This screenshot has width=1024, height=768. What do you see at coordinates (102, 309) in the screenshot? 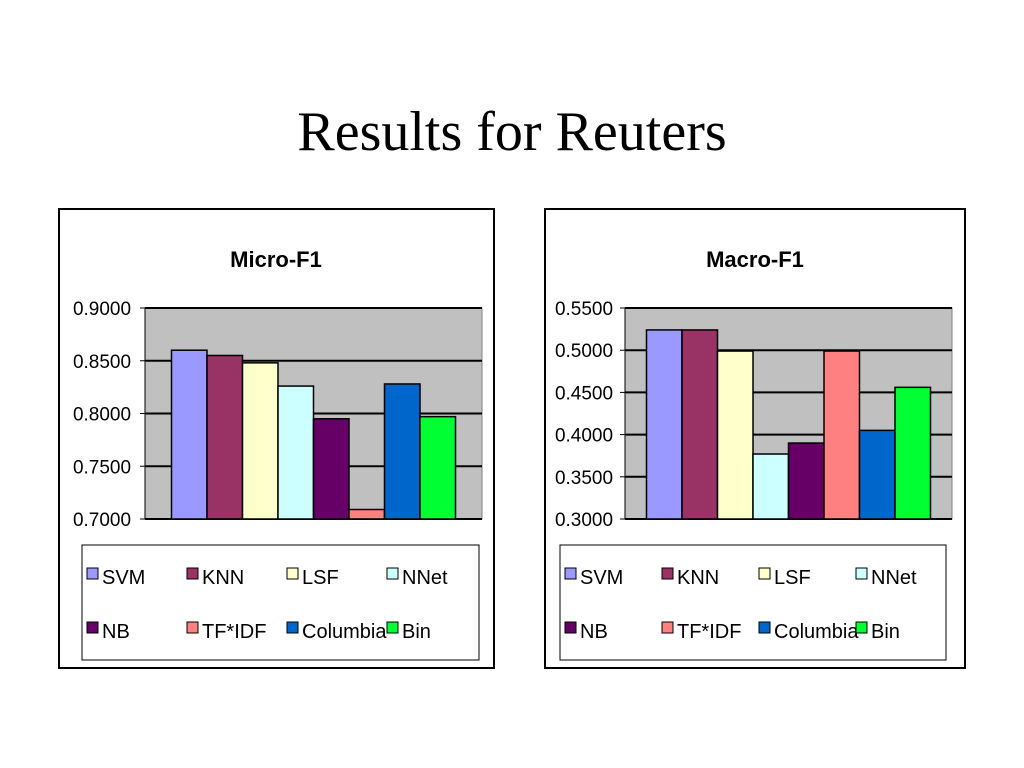
I see `y-tick-label: 0.9000` at bounding box center [102, 309].